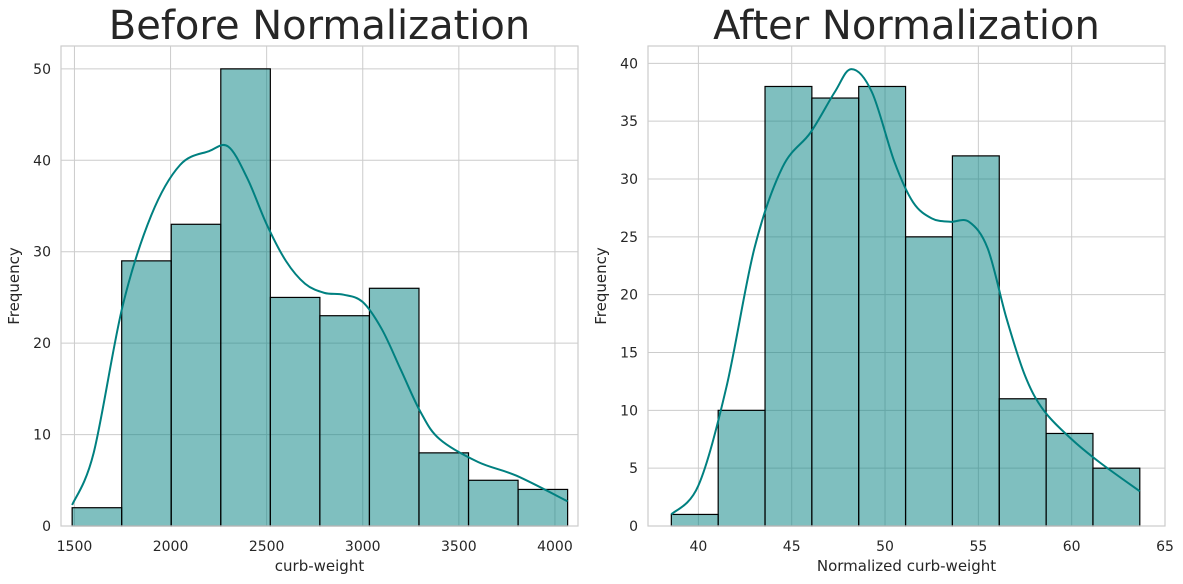 The image size is (1183, 584). I want to click on y-tick-label: 35, so click(629, 122).